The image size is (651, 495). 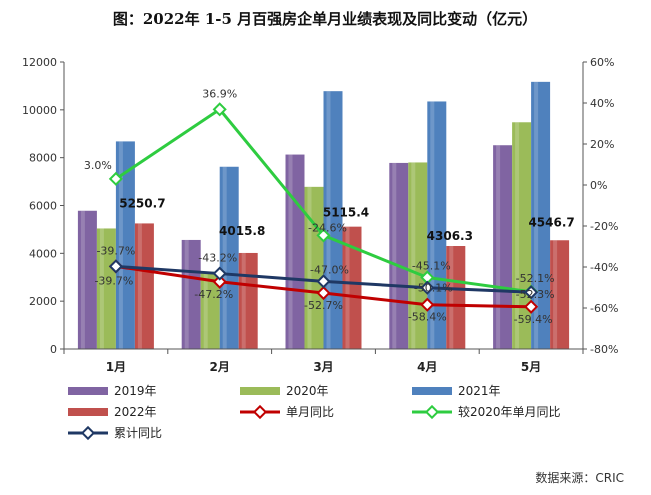 I want to click on bar-2019年-1月, so click(x=87, y=279).